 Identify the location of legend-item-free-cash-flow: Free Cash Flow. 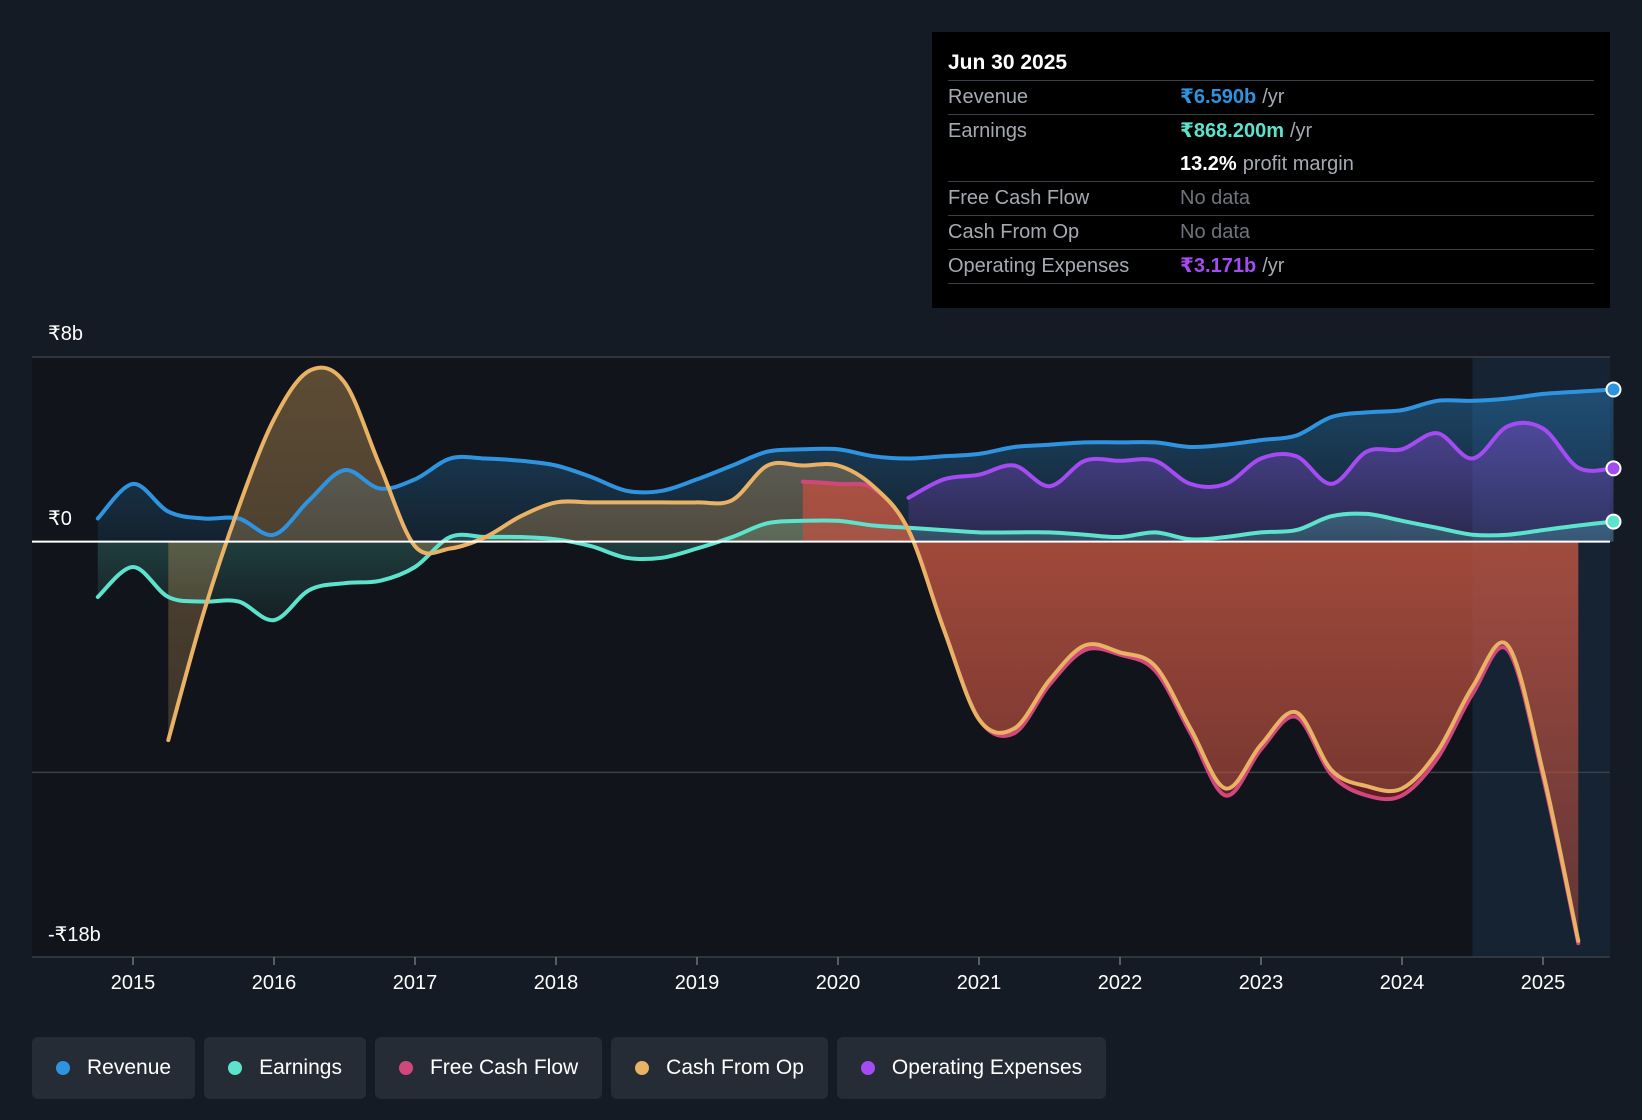
(488, 1068).